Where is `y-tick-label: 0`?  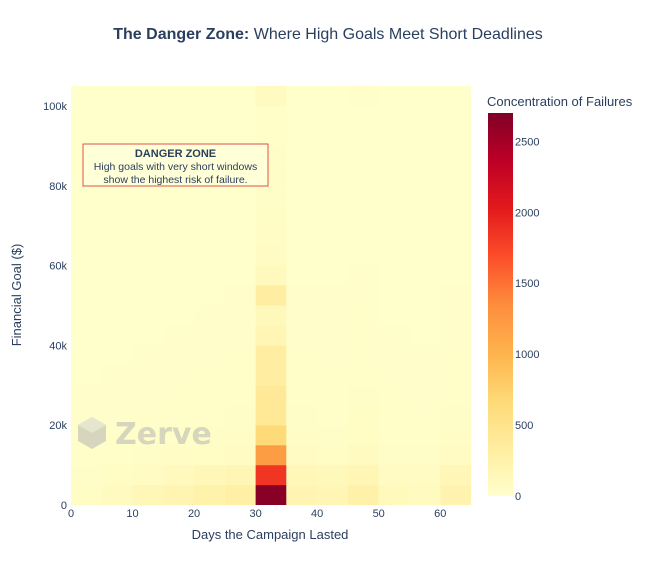
y-tick-label: 0 is located at coordinates (64, 506).